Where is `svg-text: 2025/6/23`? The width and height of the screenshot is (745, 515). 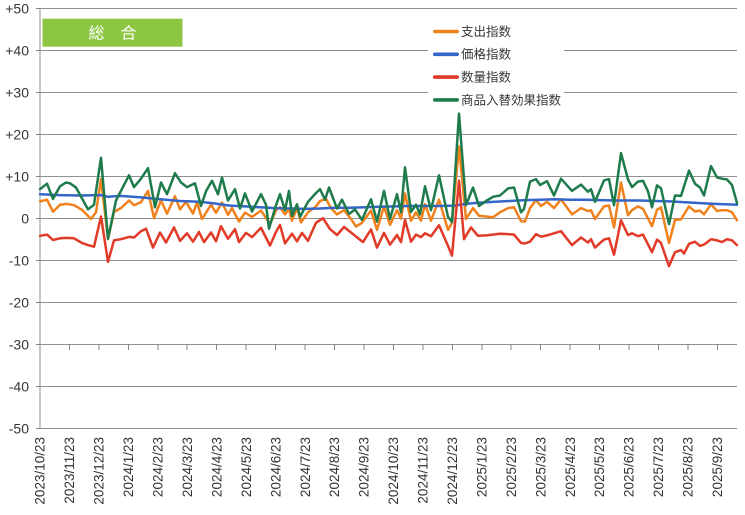 svg-text: 2025/6/23 is located at coordinates (629, 467).